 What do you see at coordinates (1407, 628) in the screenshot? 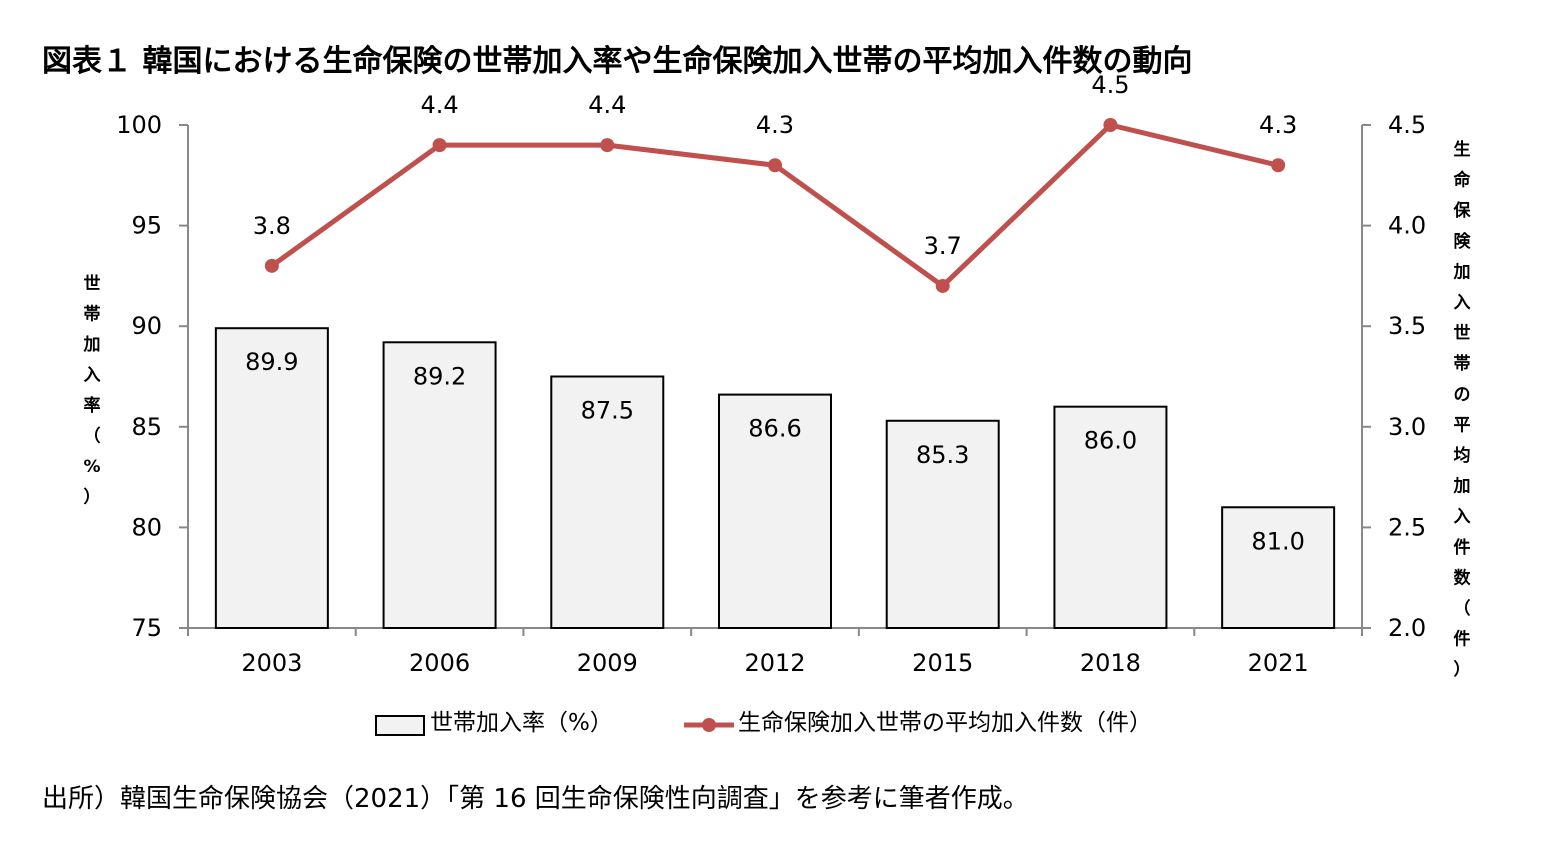
I see `y-right-tick-label: 2.0` at bounding box center [1407, 628].